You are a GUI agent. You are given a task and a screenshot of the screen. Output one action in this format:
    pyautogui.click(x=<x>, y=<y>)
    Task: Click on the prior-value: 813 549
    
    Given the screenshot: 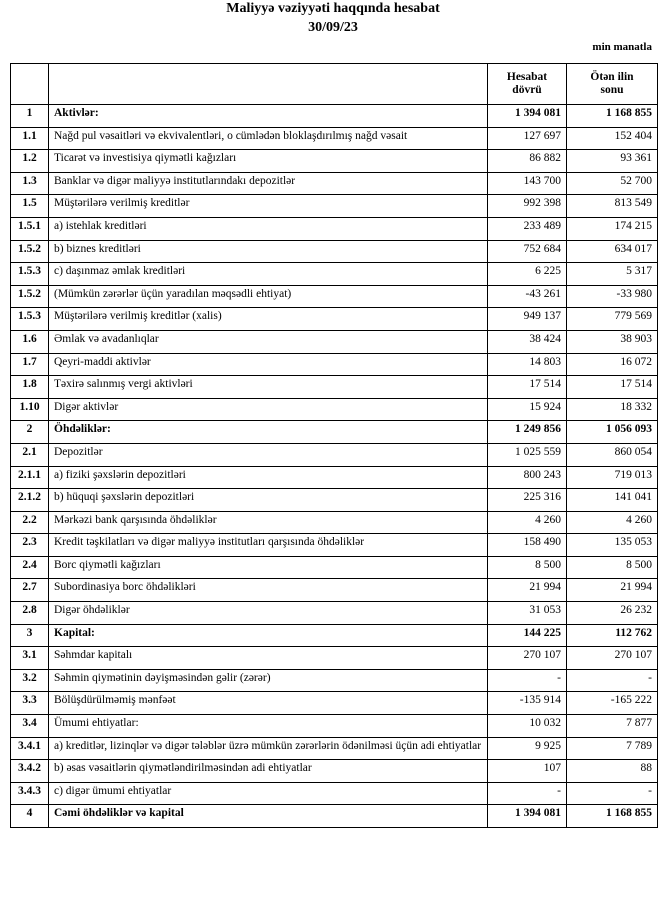 What is the action you would take?
    pyautogui.click(x=612, y=206)
    